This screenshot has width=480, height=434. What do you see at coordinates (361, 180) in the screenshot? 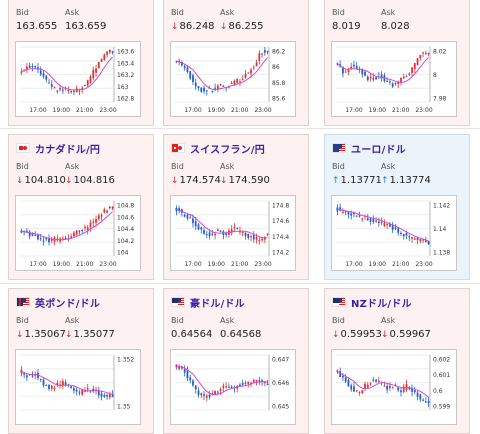
I see `bid-value-text: 1.13771` at bounding box center [361, 180].